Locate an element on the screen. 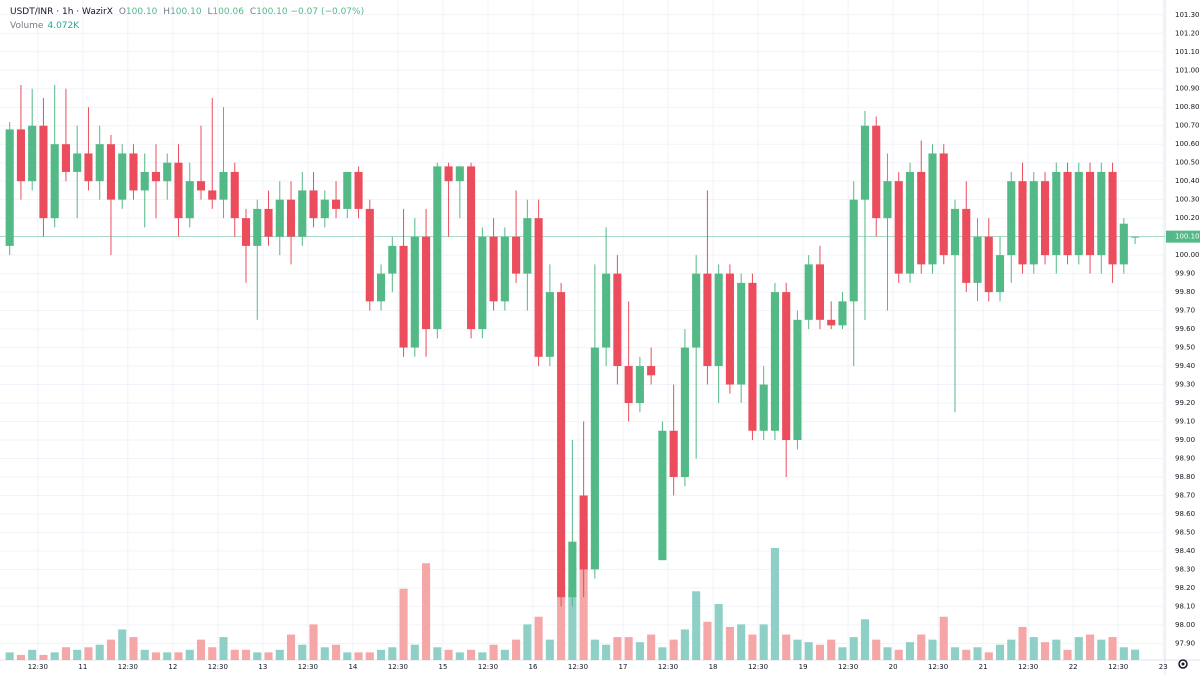 Image resolution: width=1200 pixels, height=675 pixels. y-tick-label: 98.30 is located at coordinates (1185, 569).